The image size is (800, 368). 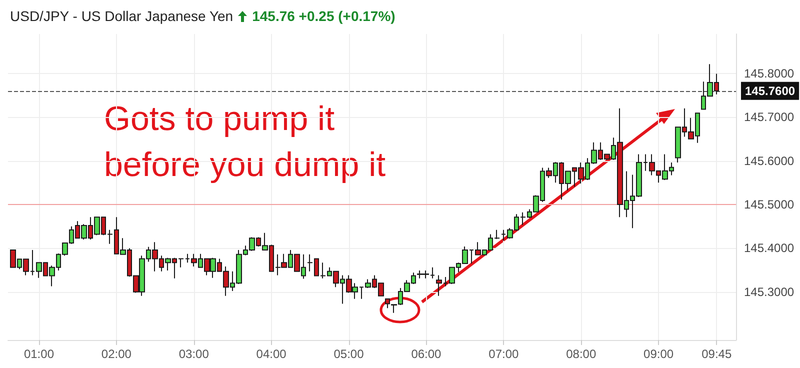 What do you see at coordinates (426, 354) in the screenshot?
I see `x-tick-label: 06:00` at bounding box center [426, 354].